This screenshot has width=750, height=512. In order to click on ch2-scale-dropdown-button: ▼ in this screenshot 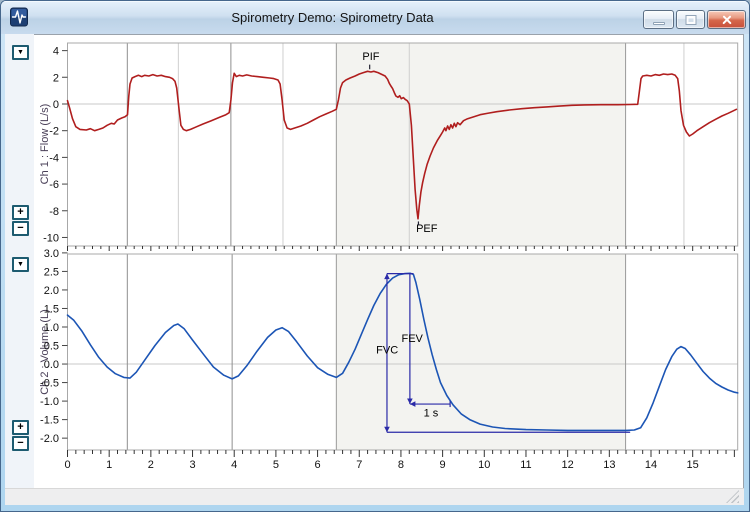, I will do `click(20, 264)`.